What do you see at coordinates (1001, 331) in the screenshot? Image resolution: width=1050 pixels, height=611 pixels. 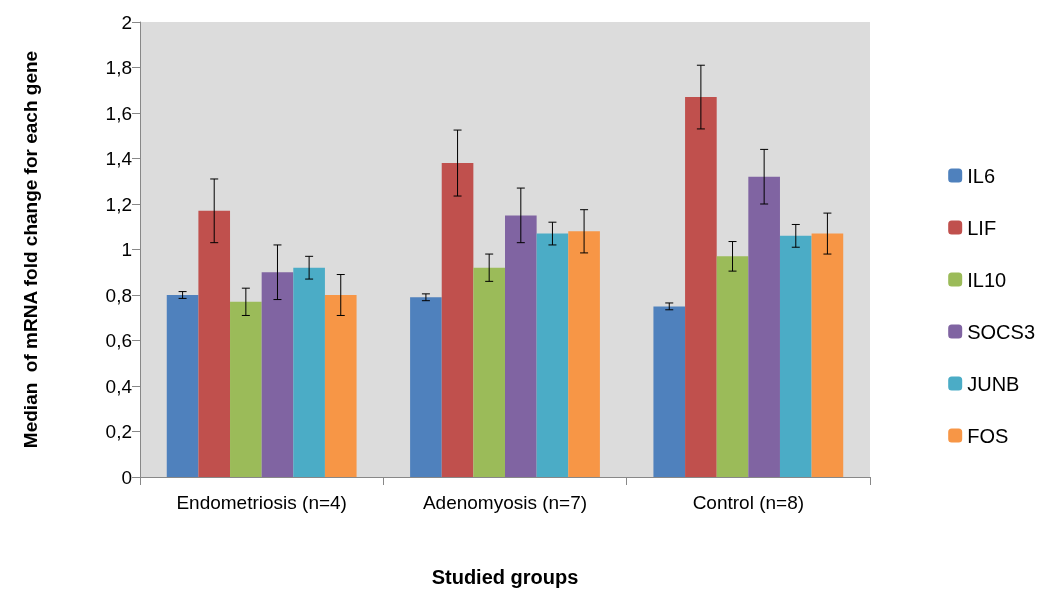 I see `legend-label: SOCS3` at bounding box center [1001, 331].